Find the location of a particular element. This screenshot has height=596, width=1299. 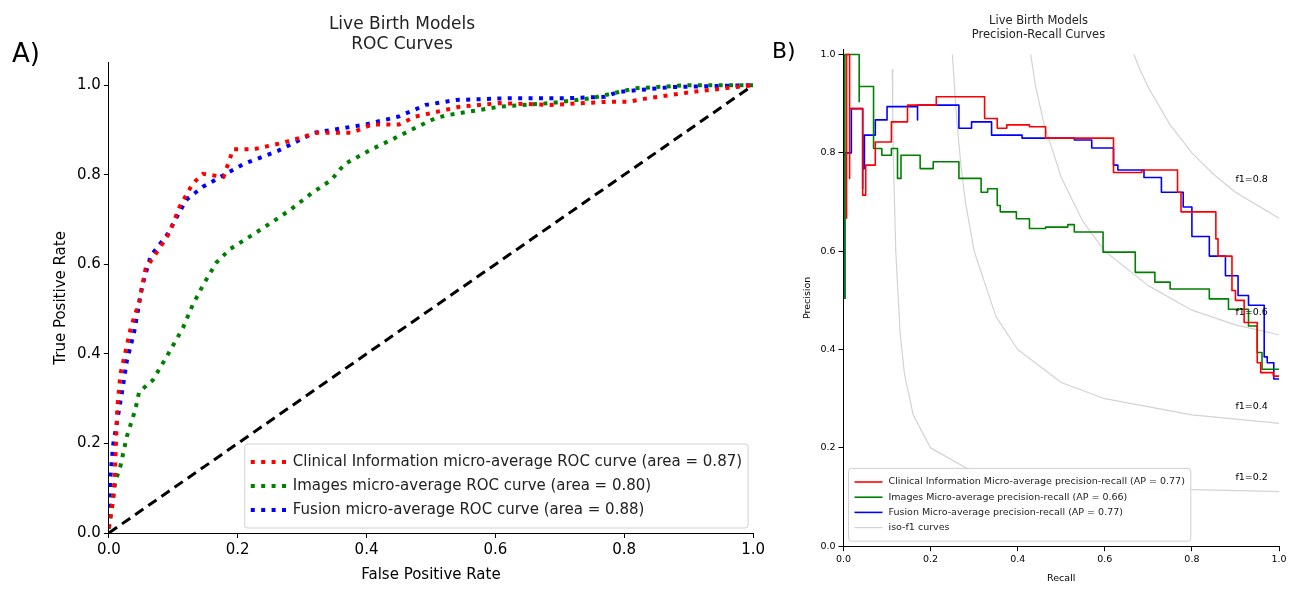

legend-label: Clinical Information micro-average ROC curve (area = 0.87) is located at coordinates (517, 460).